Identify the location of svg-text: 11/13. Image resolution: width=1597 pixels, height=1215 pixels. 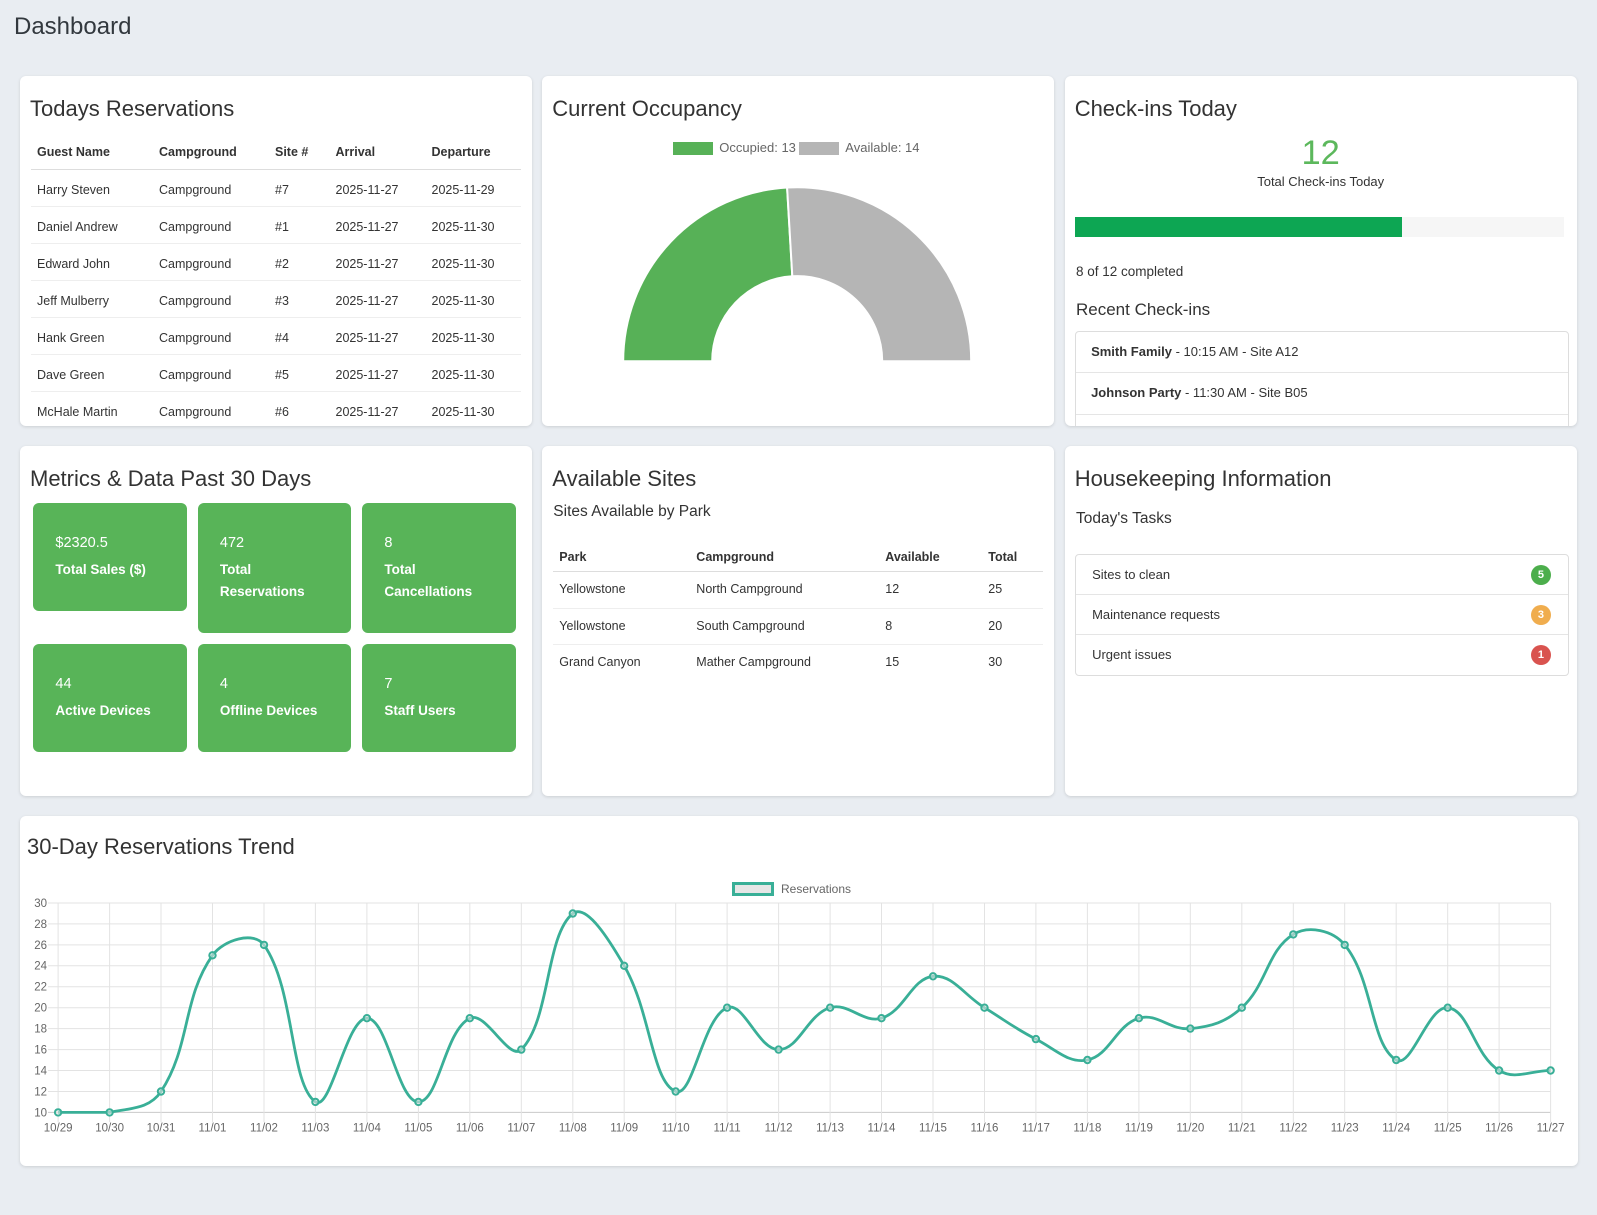
(830, 1128).